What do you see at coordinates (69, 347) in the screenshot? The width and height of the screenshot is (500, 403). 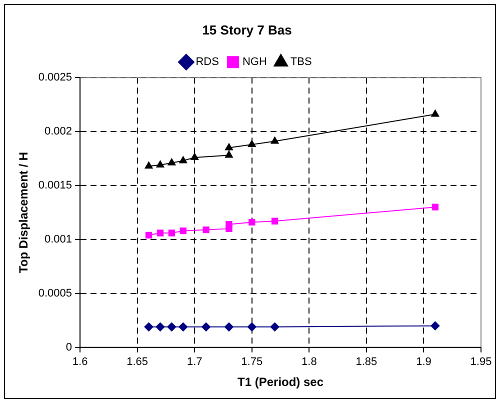 I see `y-tick-label: 0` at bounding box center [69, 347].